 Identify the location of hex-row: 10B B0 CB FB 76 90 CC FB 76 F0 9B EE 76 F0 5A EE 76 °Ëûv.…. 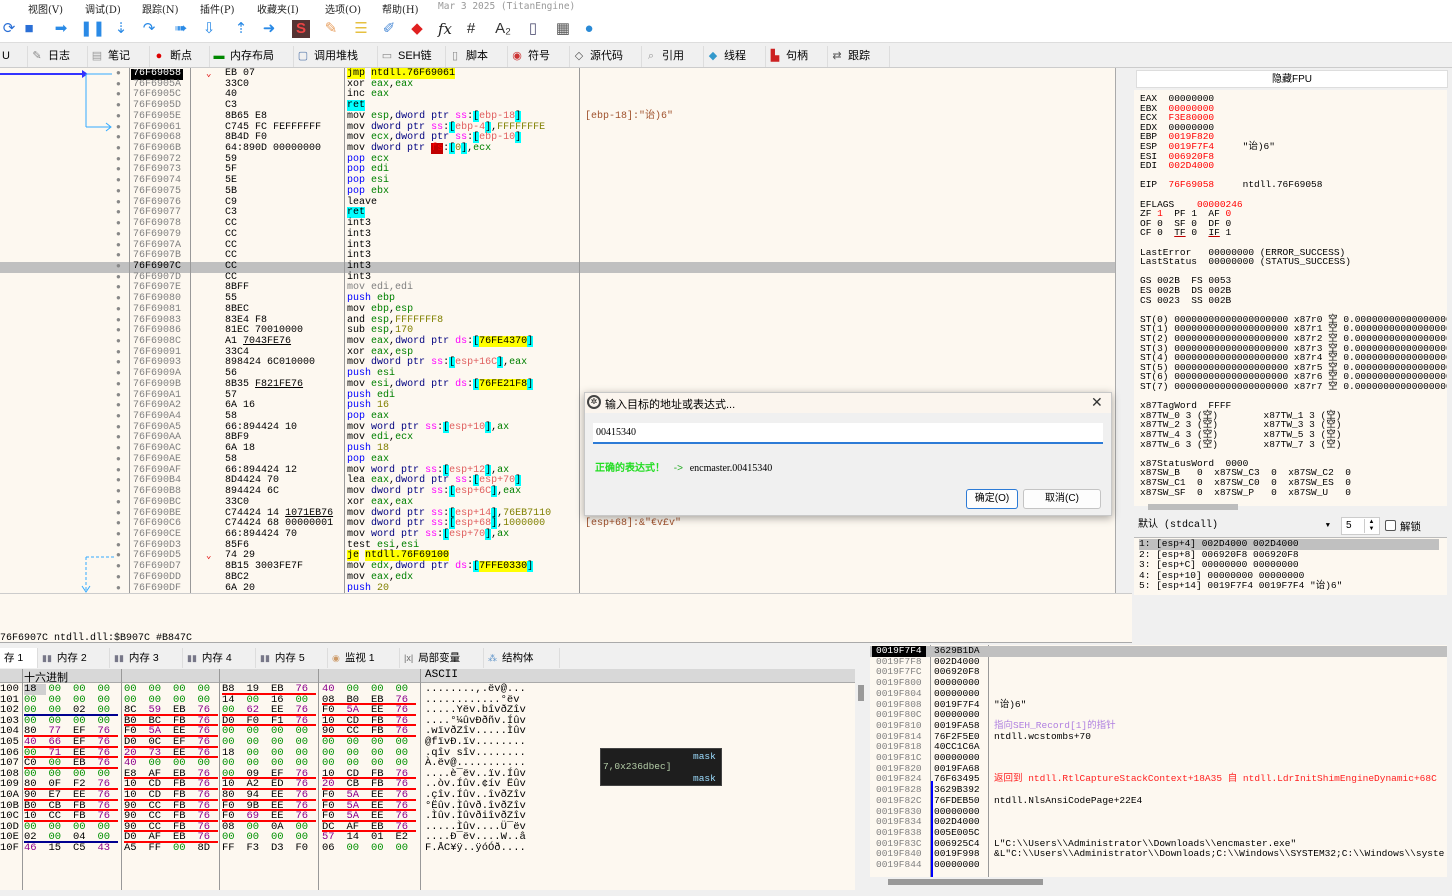
(270, 805).